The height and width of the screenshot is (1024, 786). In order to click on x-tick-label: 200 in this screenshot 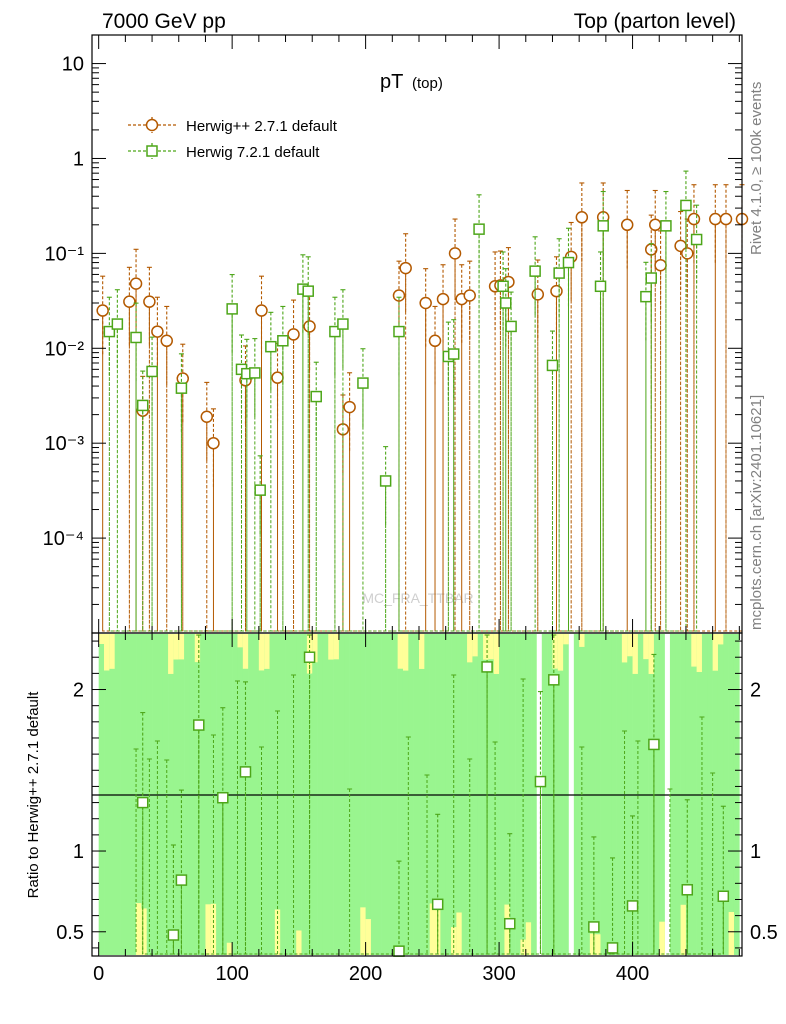, I will do `click(365, 974)`.